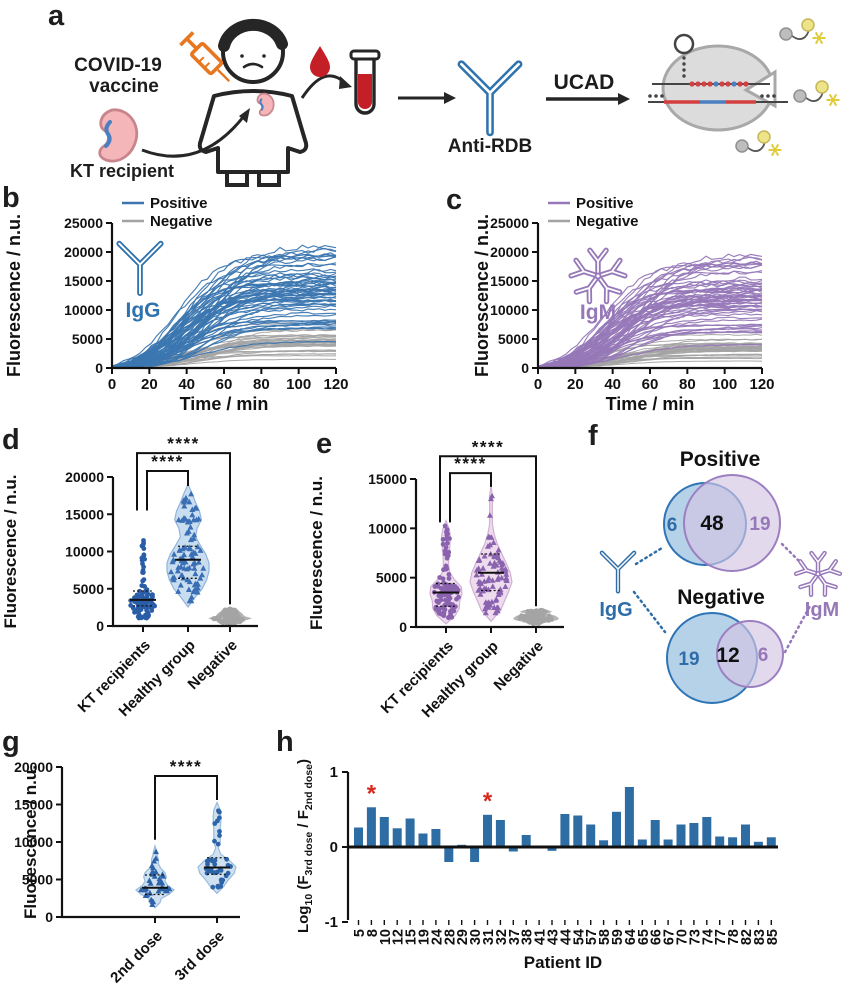 Image resolution: width=852 pixels, height=994 pixels. What do you see at coordinates (519, 666) in the screenshot?
I see `category-label: Negative` at bounding box center [519, 666].